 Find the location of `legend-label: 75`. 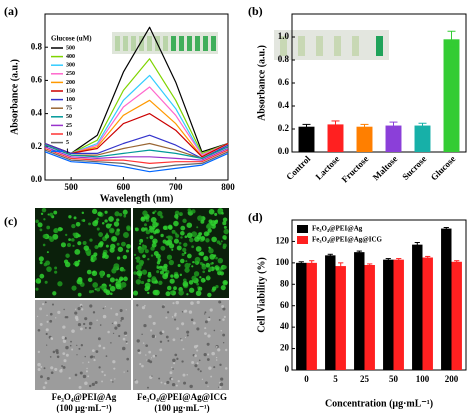

legend-label: 75 is located at coordinates (69, 109).